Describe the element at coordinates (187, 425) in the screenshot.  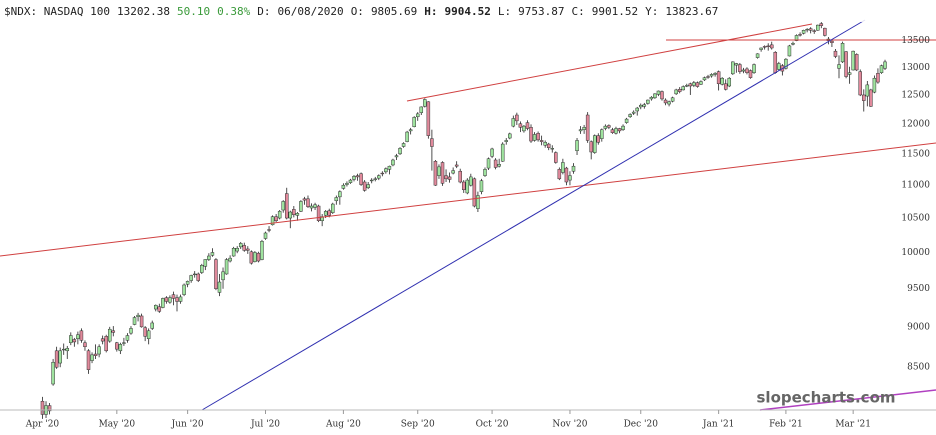
I see `x-tick-label: Jun '20` at that location.